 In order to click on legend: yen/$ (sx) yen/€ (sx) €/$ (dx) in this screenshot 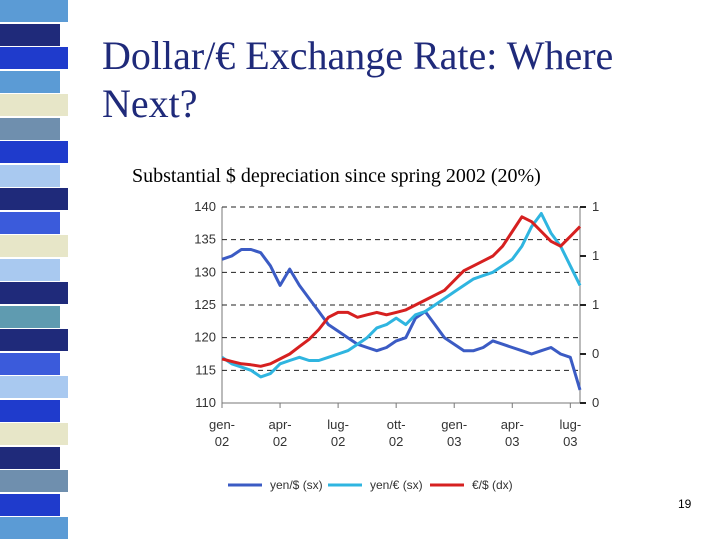, I will do `click(370, 485)`.